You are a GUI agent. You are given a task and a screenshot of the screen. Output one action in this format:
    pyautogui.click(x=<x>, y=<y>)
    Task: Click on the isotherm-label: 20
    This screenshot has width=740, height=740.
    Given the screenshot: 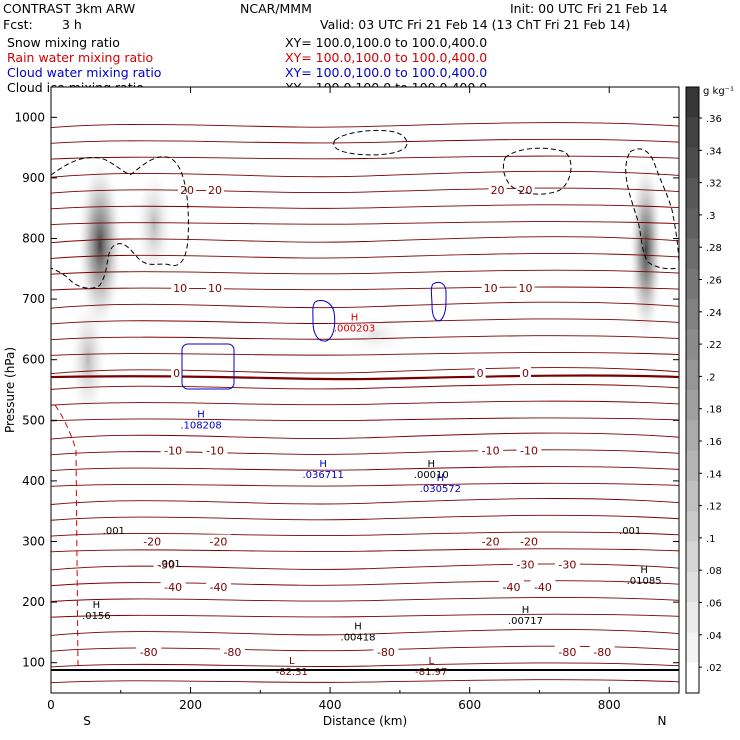 What is the action you would take?
    pyautogui.click(x=498, y=190)
    